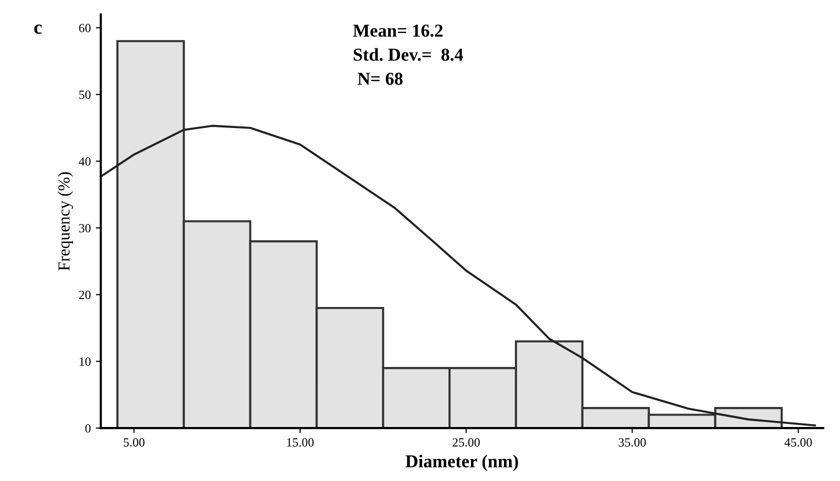 Image resolution: width=840 pixels, height=481 pixels. What do you see at coordinates (85, 28) in the screenshot?
I see `y-tick-label: 60` at bounding box center [85, 28].